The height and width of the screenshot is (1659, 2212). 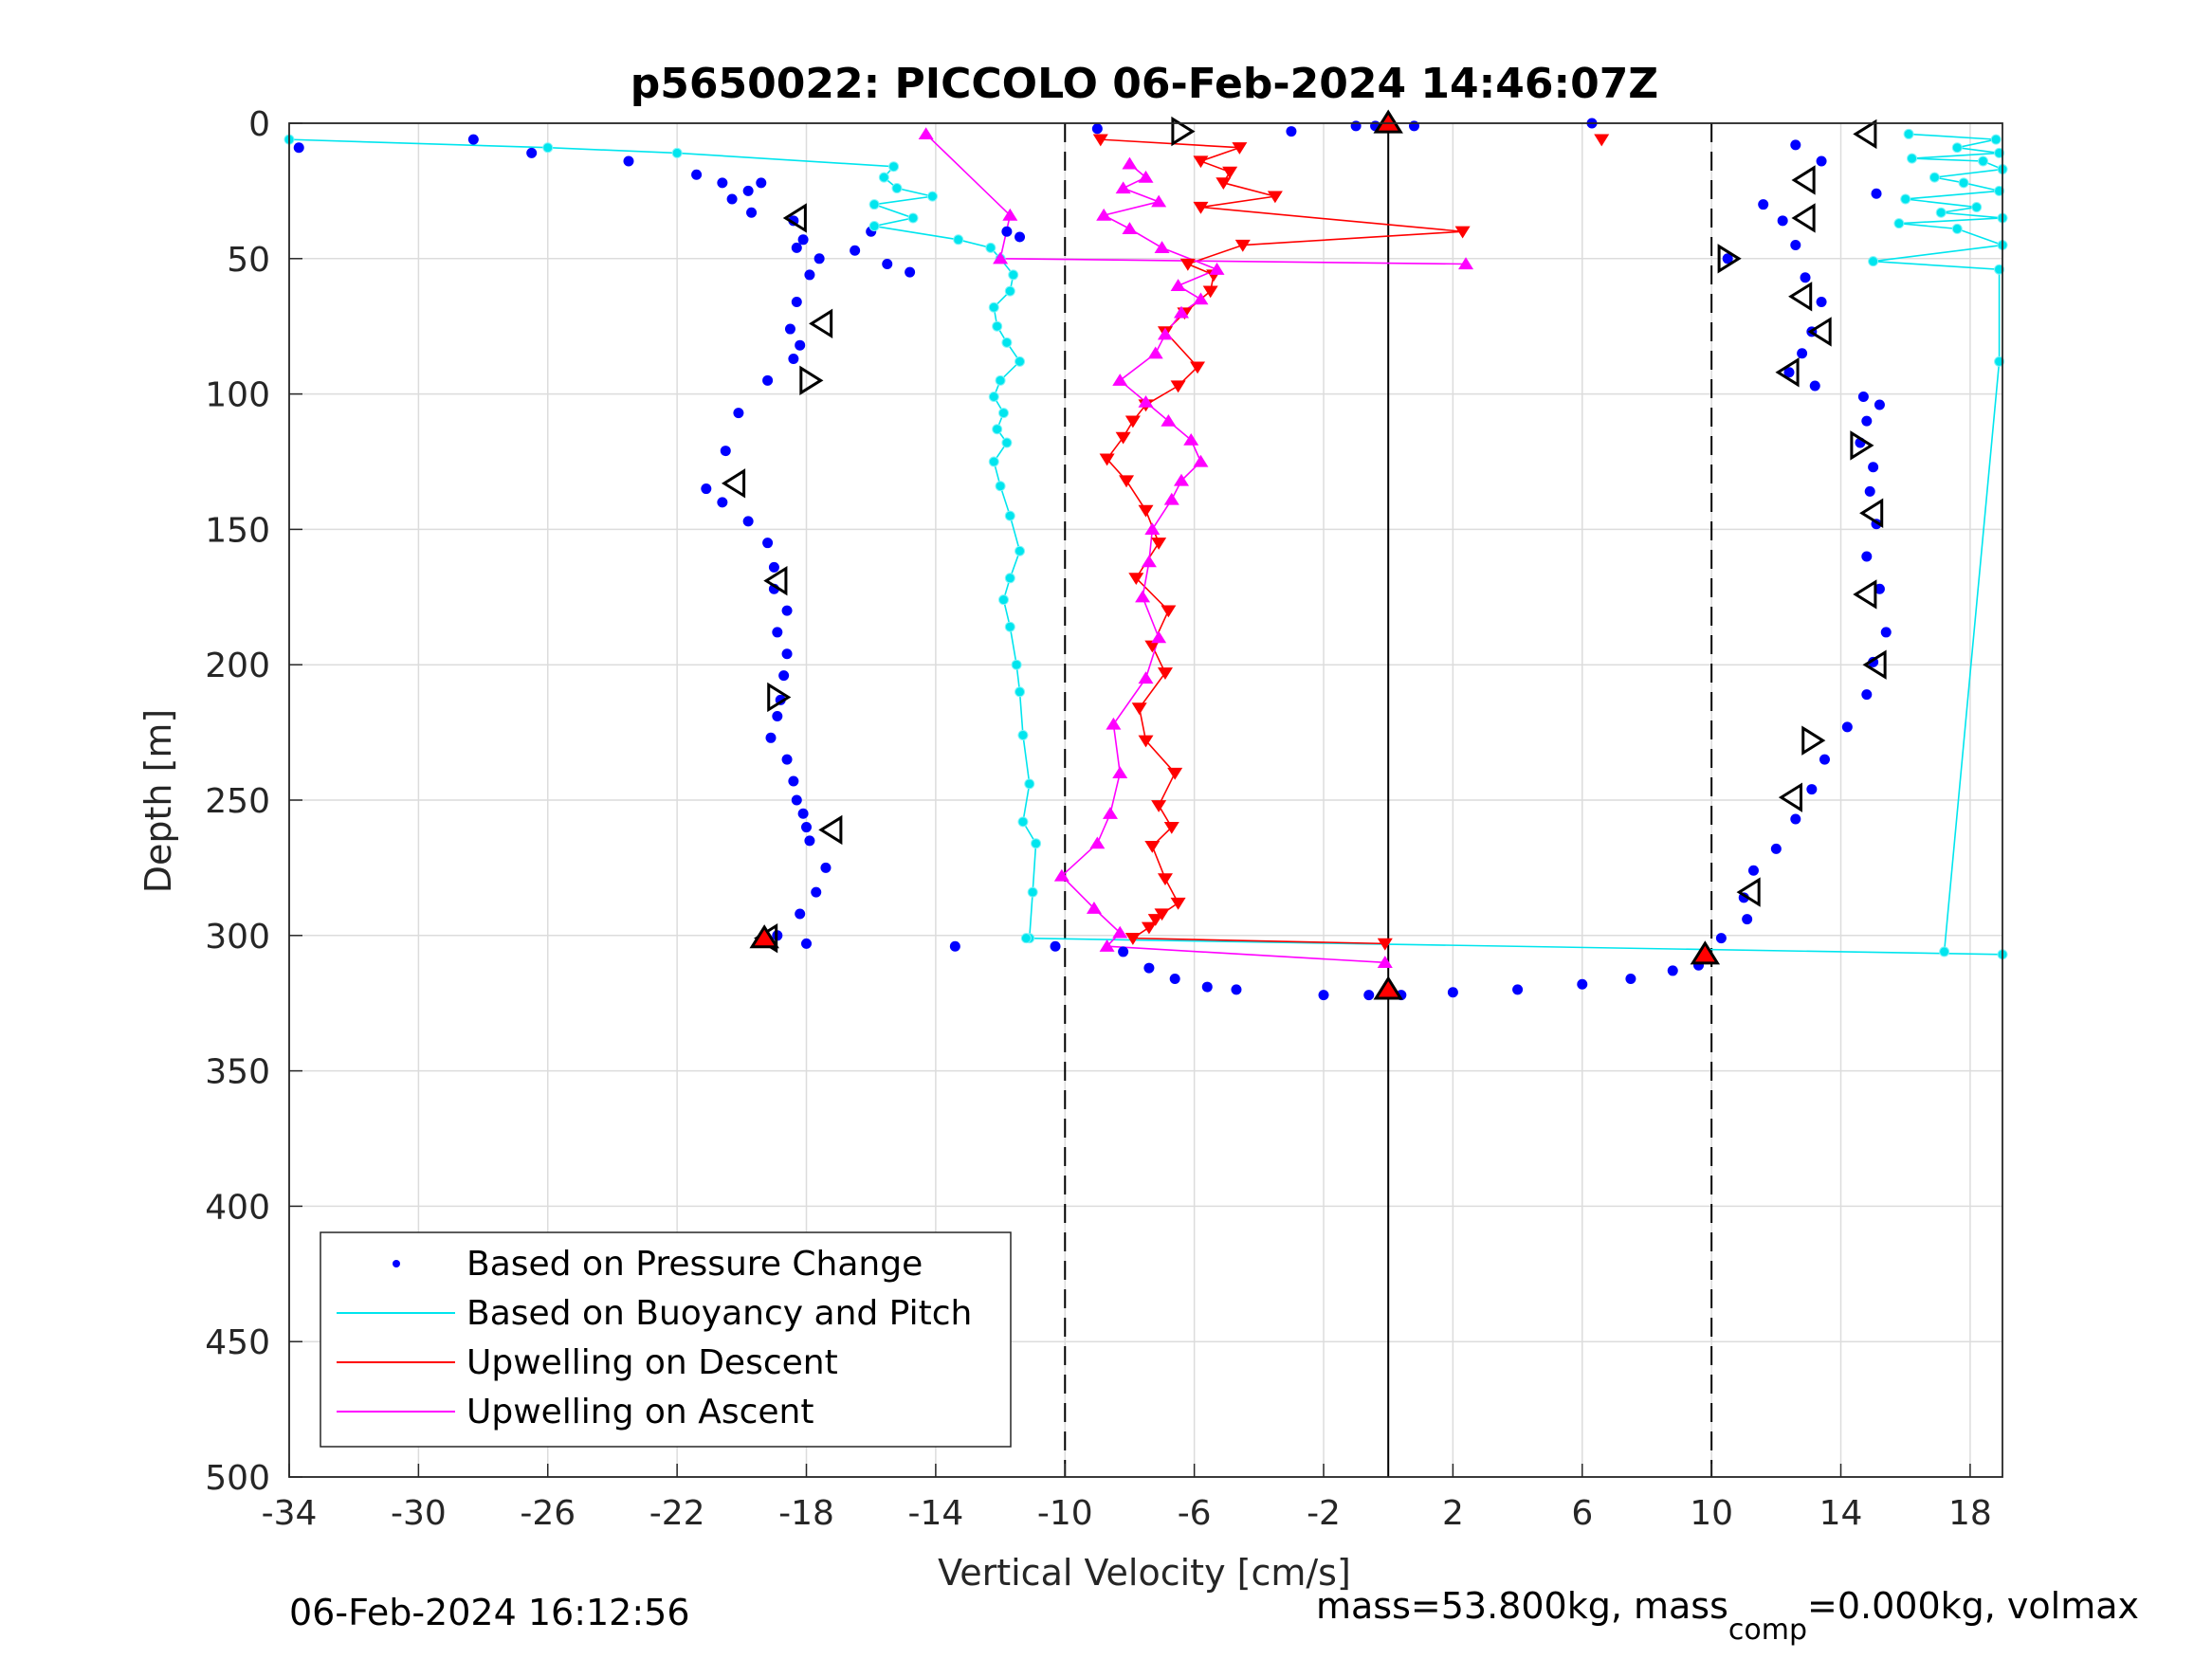 I want to click on x-tick-label: -18, so click(x=806, y=1513).